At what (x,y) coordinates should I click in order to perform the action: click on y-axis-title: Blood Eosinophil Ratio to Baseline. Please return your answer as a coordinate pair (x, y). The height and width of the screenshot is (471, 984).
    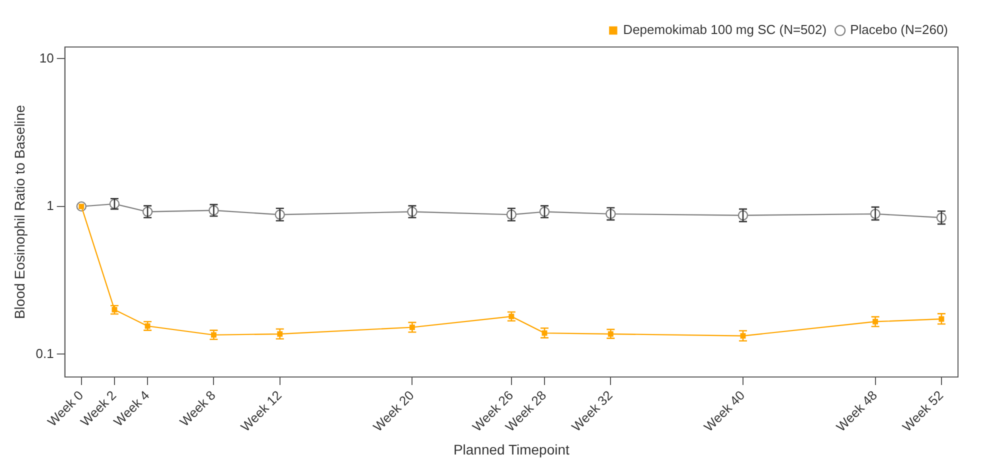
    Looking at the image, I should click on (19, 212).